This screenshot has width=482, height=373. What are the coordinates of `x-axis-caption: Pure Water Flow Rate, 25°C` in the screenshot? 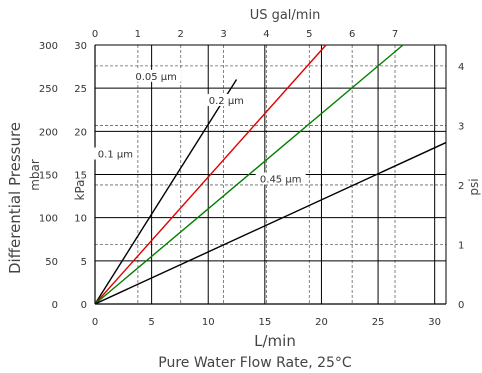 It's located at (255, 363).